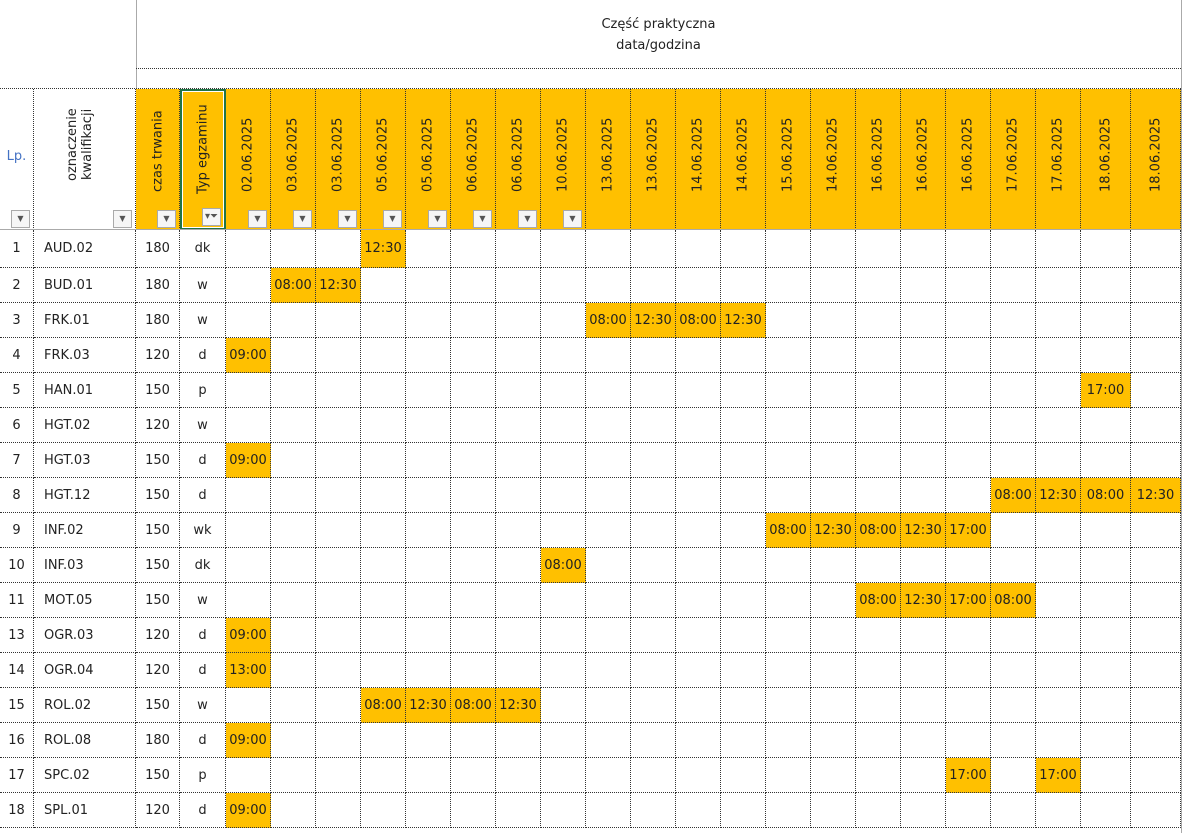  I want to click on row-lp: 9, so click(17, 530).